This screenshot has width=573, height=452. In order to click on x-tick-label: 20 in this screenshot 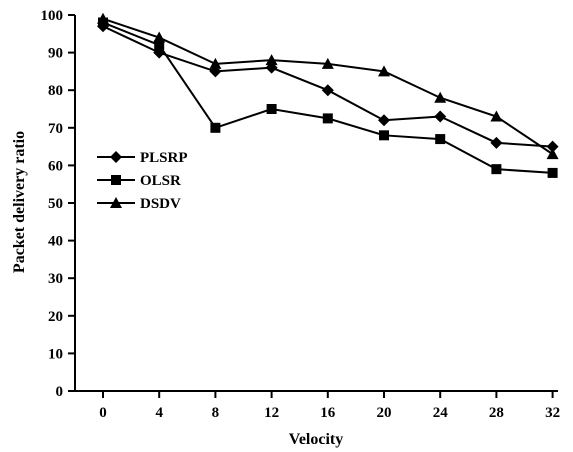, I will do `click(384, 413)`.